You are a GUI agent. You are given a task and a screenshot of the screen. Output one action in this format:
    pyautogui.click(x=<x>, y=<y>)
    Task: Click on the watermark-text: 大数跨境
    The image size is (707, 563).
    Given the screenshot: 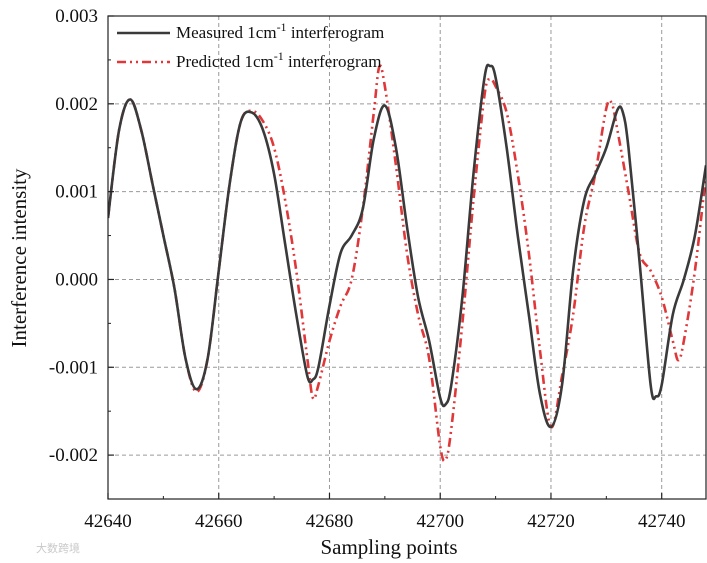 What is the action you would take?
    pyautogui.click(x=58, y=548)
    